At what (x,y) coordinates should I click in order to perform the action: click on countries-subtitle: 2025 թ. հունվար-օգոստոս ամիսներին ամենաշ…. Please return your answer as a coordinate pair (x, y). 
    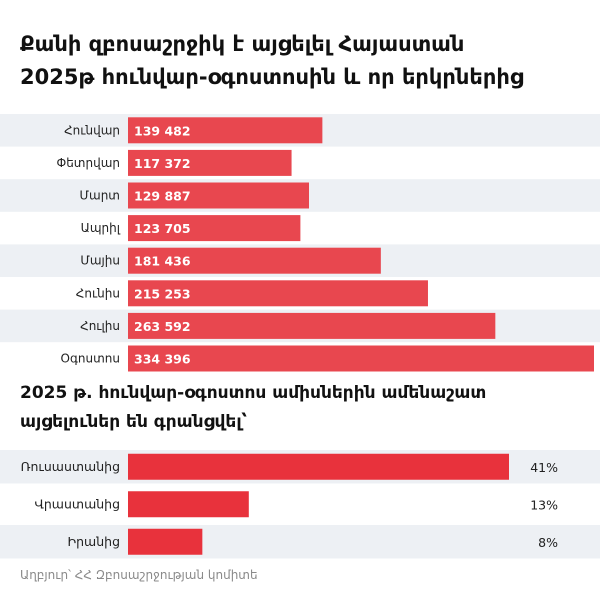
    Looking at the image, I should click on (305, 408).